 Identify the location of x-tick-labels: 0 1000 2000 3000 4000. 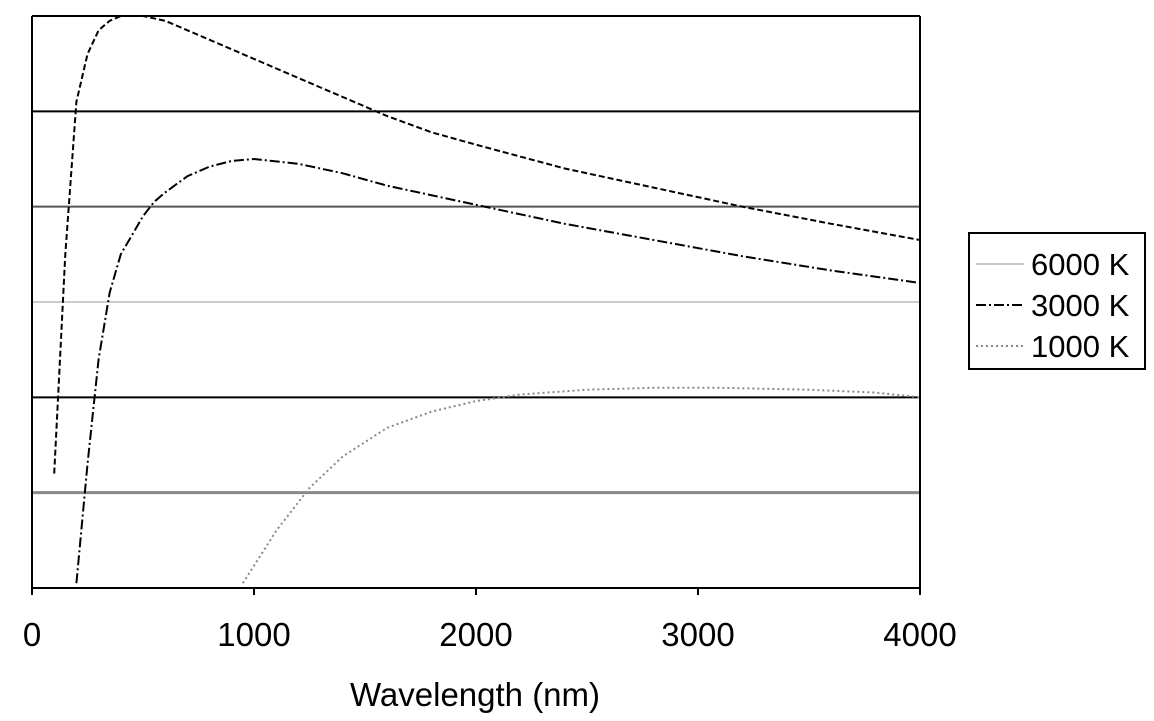
(490, 620).